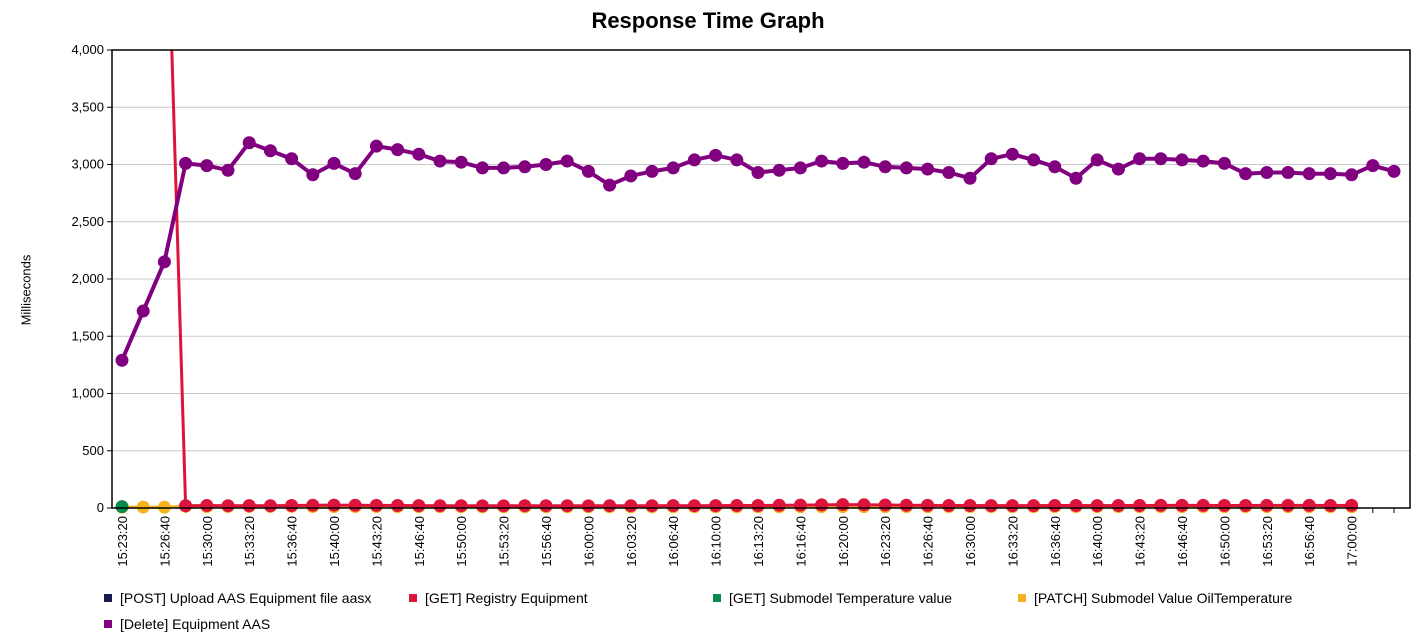  What do you see at coordinates (164, 541) in the screenshot?
I see `x-tick-label: 15:26:40` at bounding box center [164, 541].